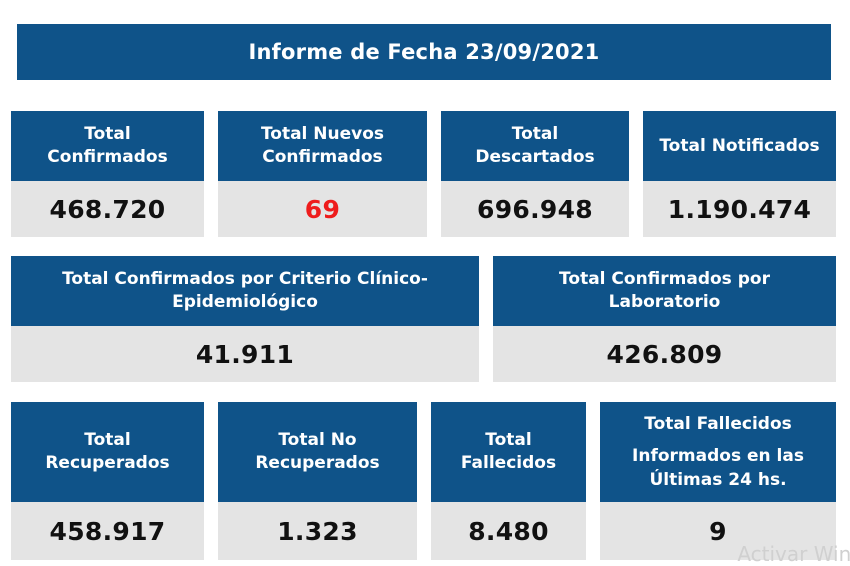 This screenshot has width=850, height=566. Describe the element at coordinates (508, 452) in the screenshot. I see `stat-card-label: Total Fallecidos` at that location.